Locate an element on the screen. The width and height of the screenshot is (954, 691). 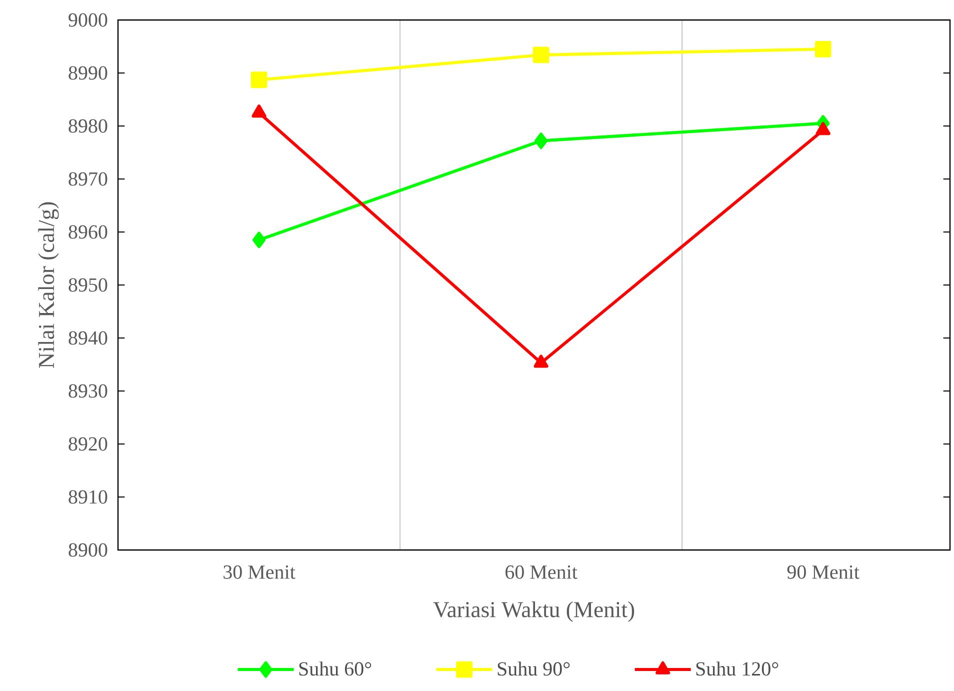
y-tick-label: 8950 is located at coordinates (88, 285).